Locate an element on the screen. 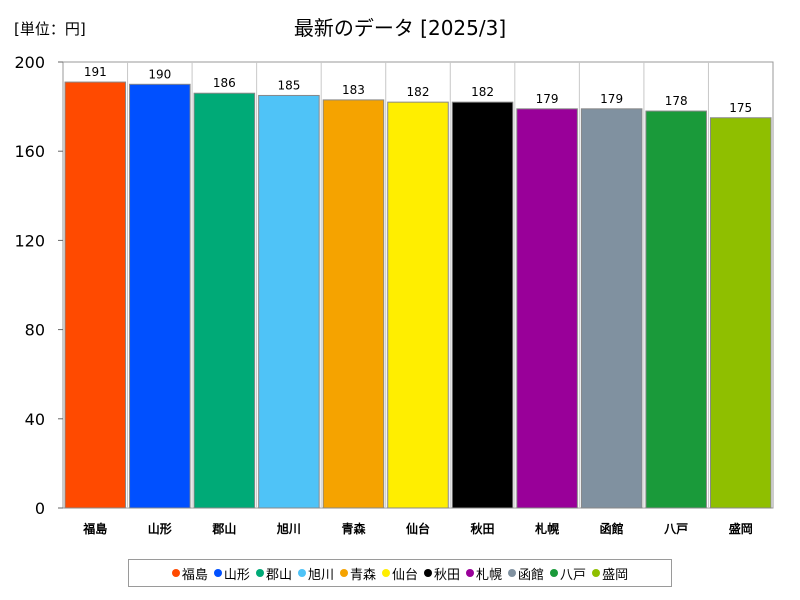  legend-item: 旭川 is located at coordinates (315, 573).